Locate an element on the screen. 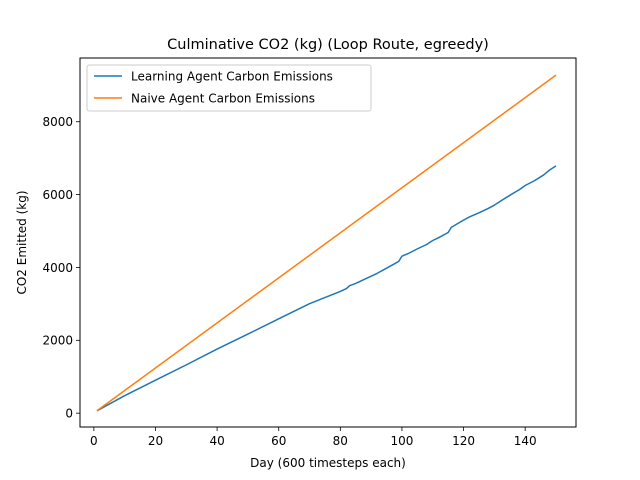  x-axis-label: Day (600 timesteps each) is located at coordinates (328, 463).